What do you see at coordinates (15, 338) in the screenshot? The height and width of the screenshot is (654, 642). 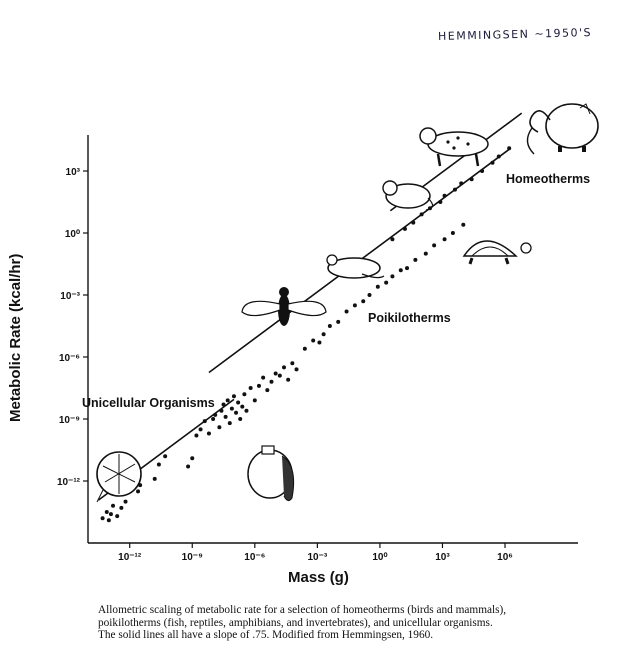 I see `y-axis-label: Metabolic Rate (kcal/hr)` at bounding box center [15, 338].